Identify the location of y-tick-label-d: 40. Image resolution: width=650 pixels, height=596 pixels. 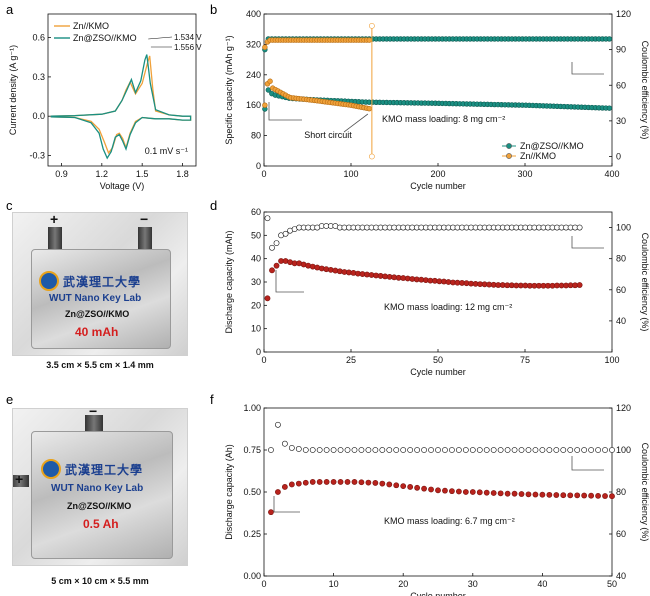
(256, 259).